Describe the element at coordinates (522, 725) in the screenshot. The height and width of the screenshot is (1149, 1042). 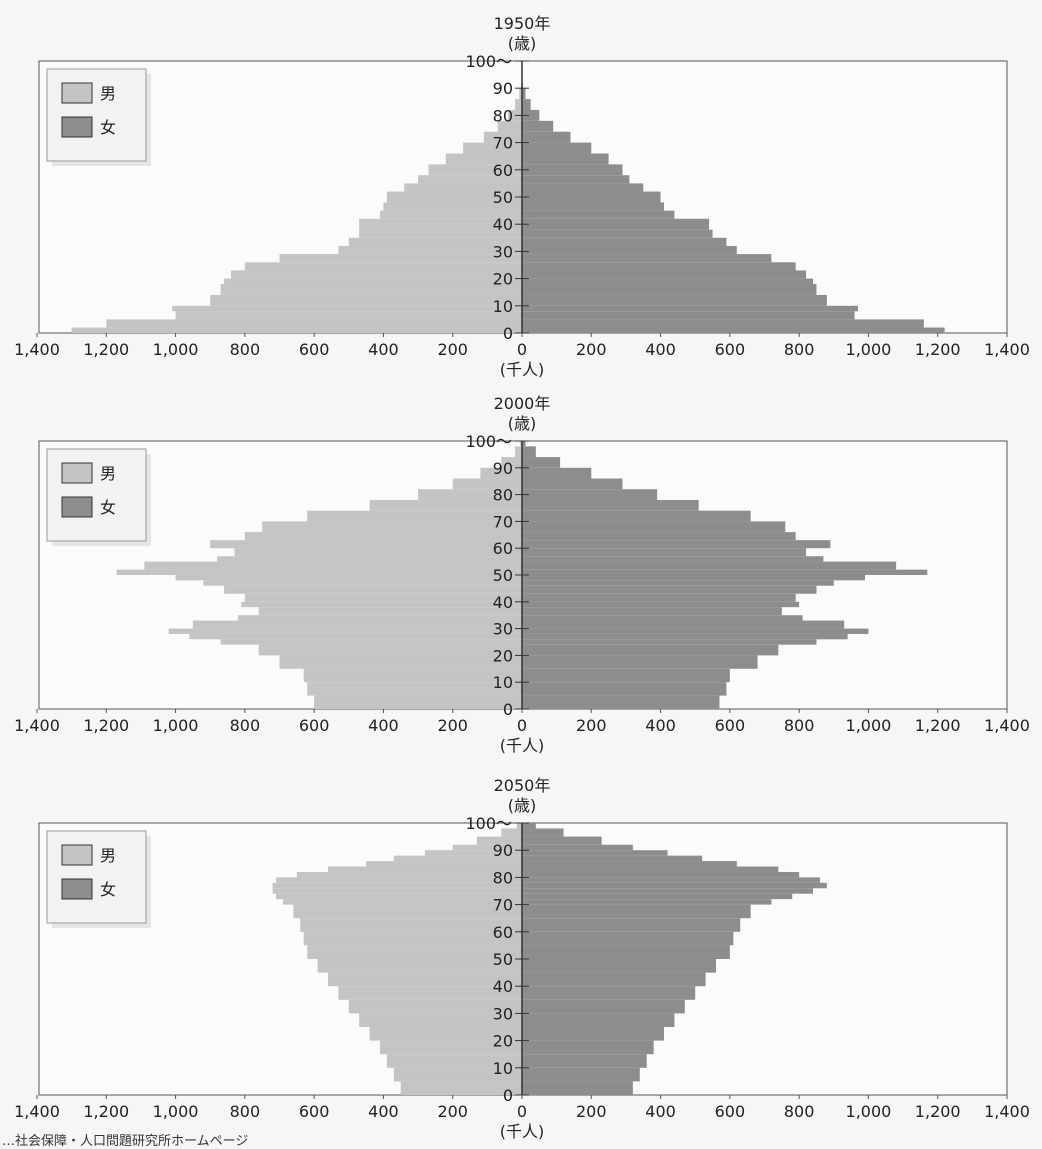
I see `x-tick-label: 0` at that location.